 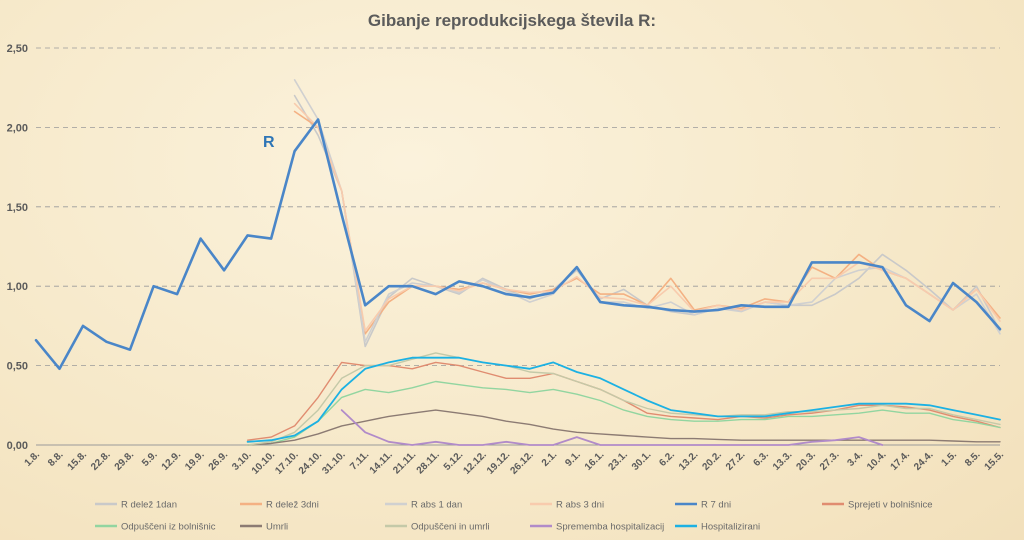 I want to click on y-tick-label: 2,00, so click(x=17, y=128).